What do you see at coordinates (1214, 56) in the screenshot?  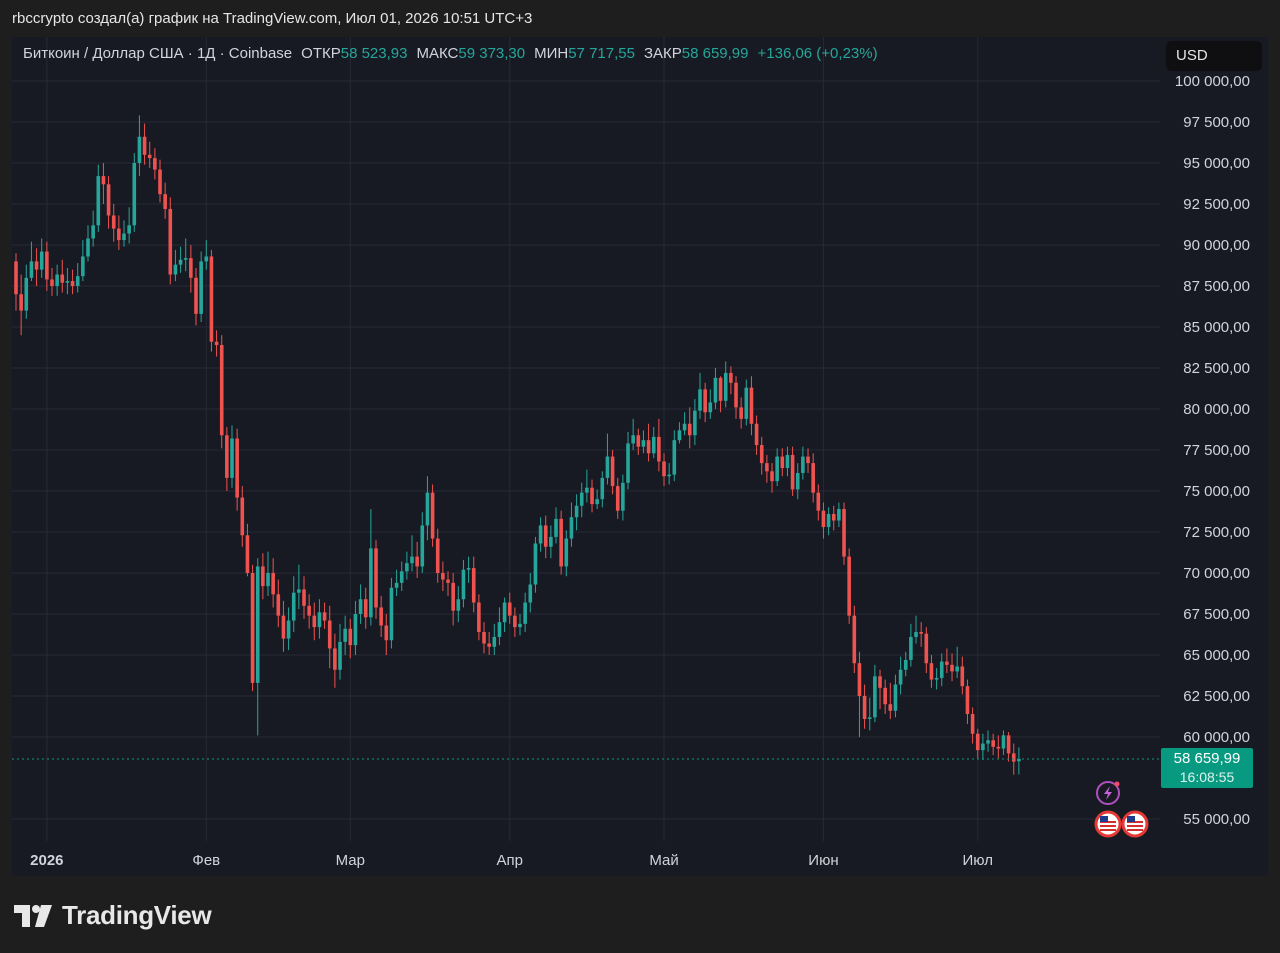 I see `currency-button: USD` at bounding box center [1214, 56].